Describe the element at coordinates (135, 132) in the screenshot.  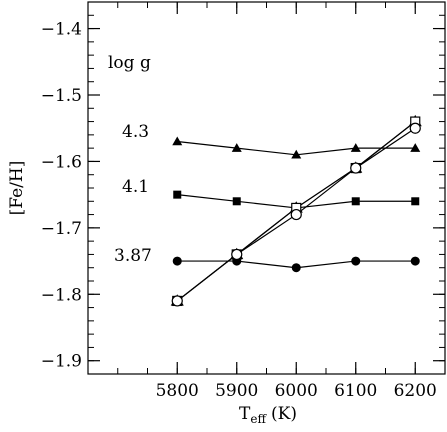
I see `series-label-4-3: 4.3` at that location.